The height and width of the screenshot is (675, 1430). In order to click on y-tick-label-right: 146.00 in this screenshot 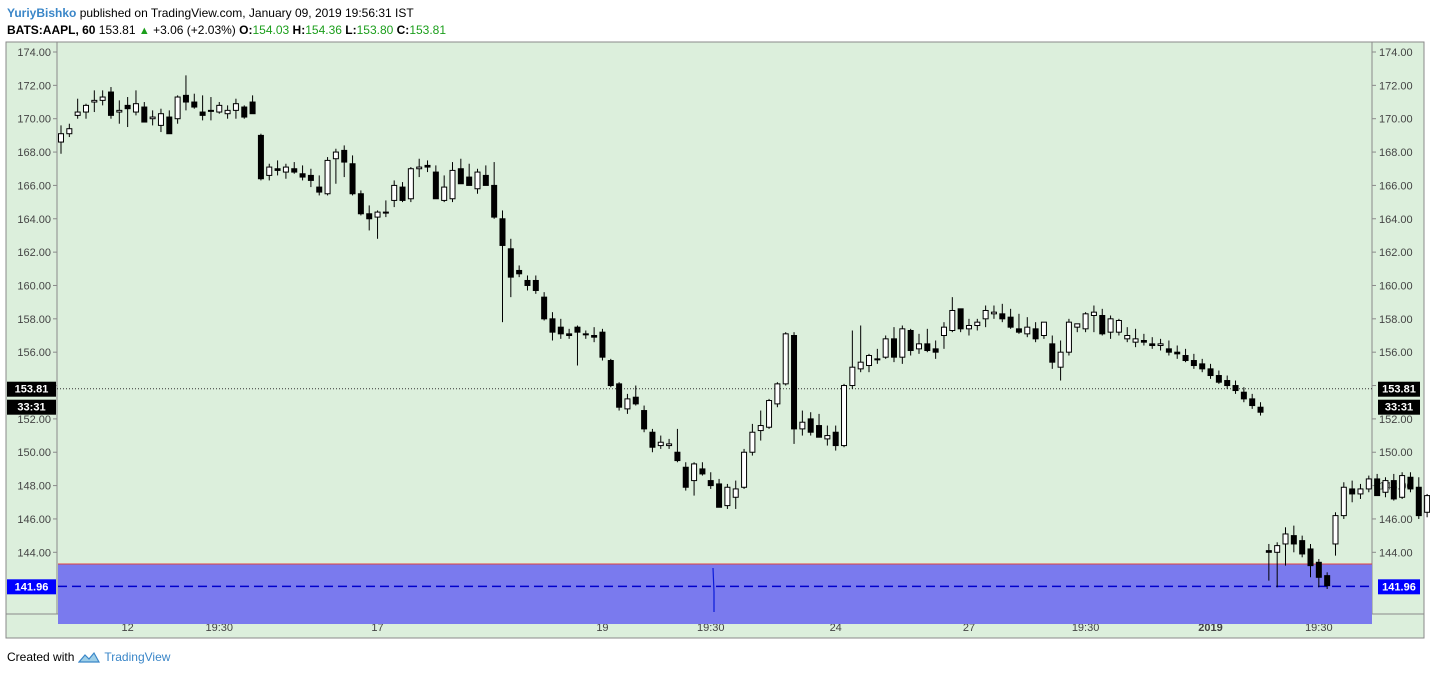, I will do `click(1396, 520)`.